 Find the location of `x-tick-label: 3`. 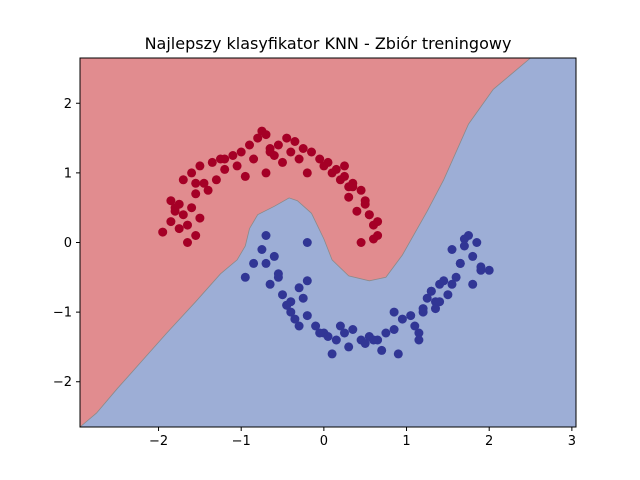

x-tick-label: 3 is located at coordinates (572, 441).